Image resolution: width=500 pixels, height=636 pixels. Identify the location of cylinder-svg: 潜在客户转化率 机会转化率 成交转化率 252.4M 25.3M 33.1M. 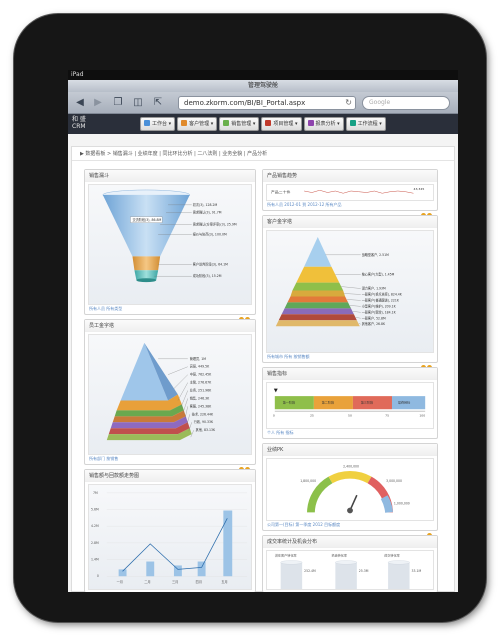
(348, 571).